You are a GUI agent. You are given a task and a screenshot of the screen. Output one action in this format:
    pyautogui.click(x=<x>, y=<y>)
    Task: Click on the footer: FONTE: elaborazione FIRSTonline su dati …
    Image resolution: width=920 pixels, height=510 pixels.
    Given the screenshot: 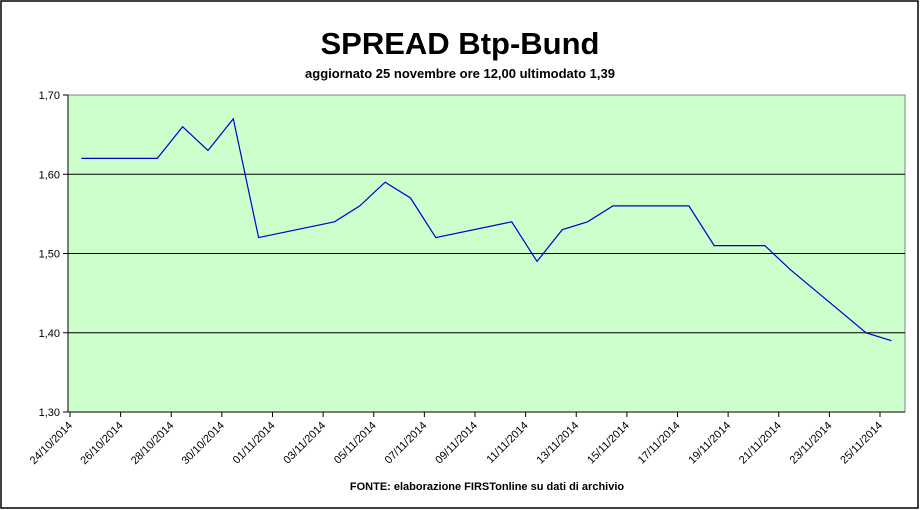 What is the action you would take?
    pyautogui.click(x=487, y=487)
    